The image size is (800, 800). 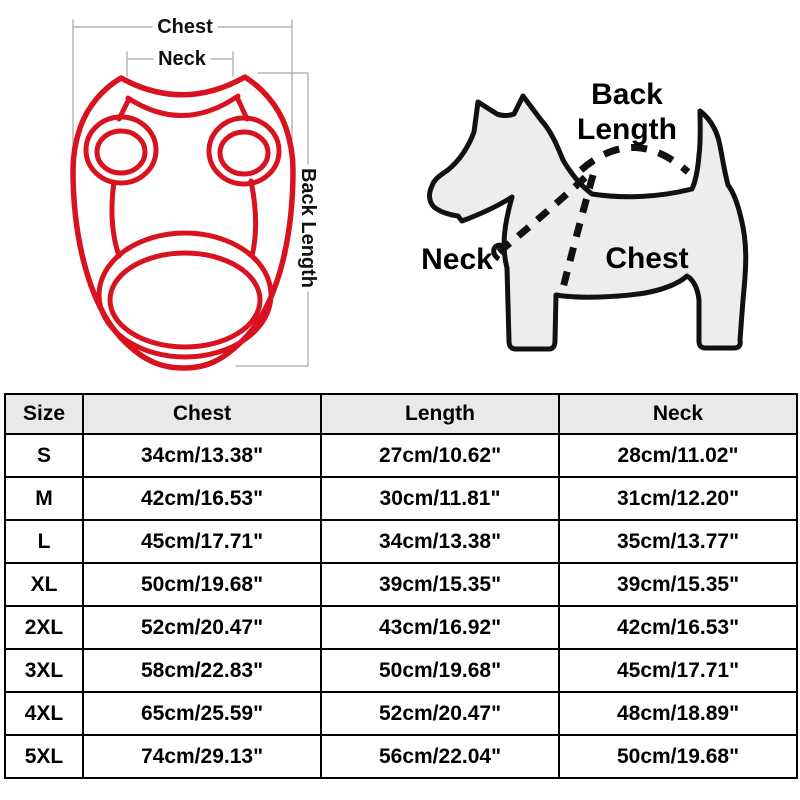 What do you see at coordinates (577, 235) in the screenshot?
I see `chest-dash-line` at bounding box center [577, 235].